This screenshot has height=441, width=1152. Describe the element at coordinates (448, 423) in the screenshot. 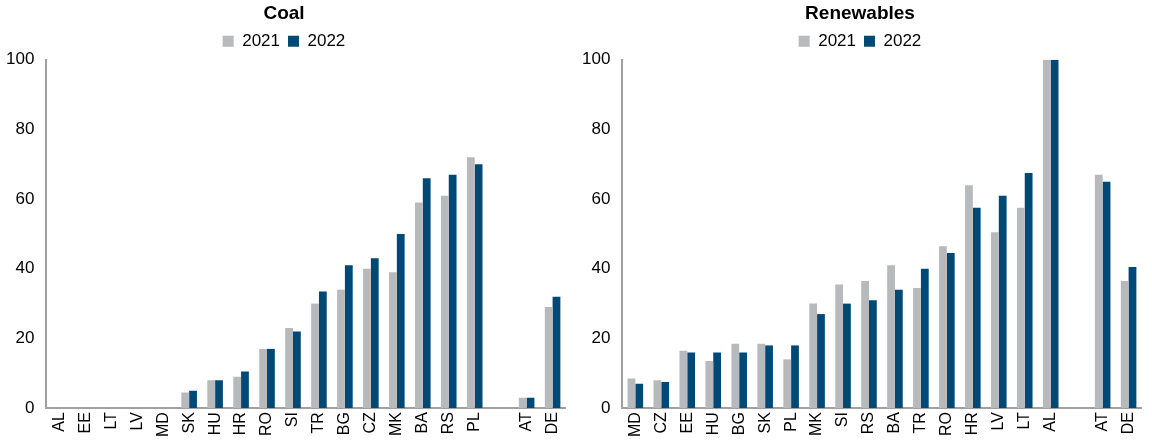

I see `x-tick-label: RS` at that location.